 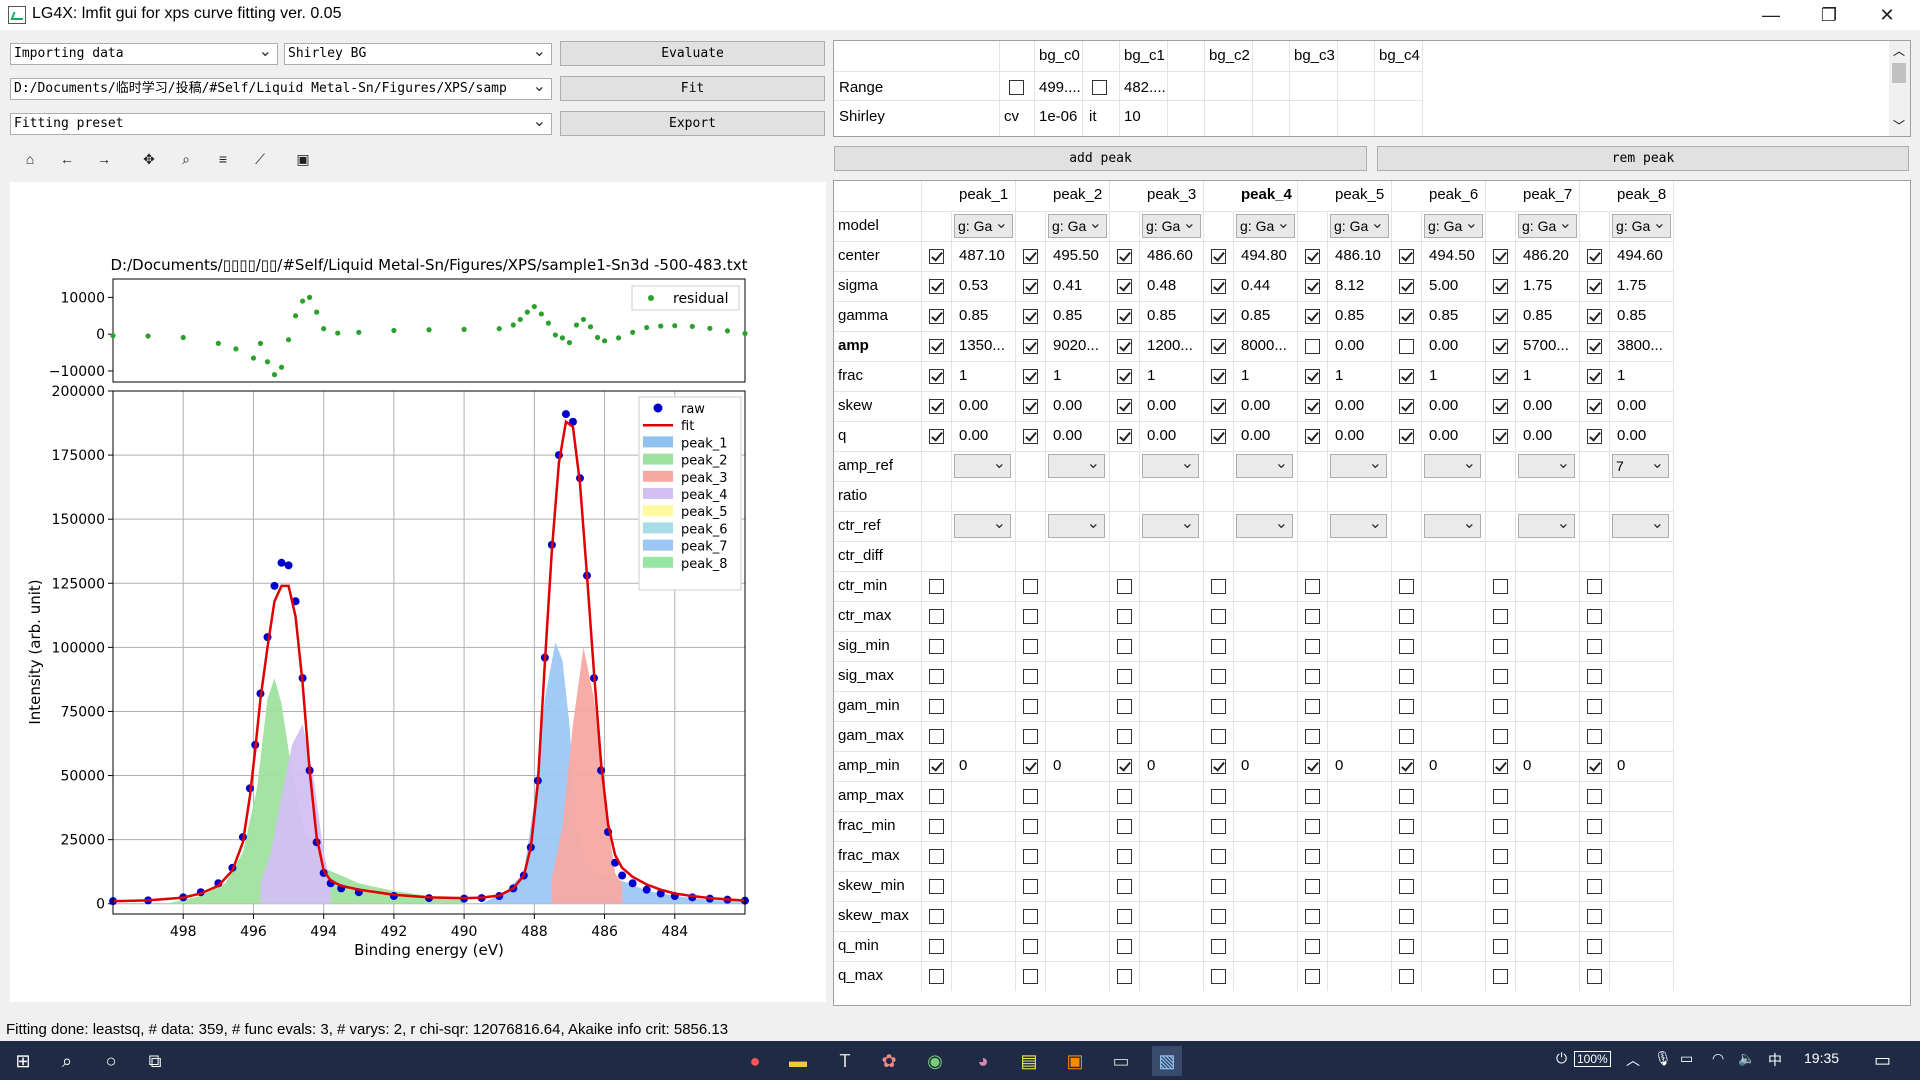 I want to click on pinwheel-app-icon: ✿, so click(x=889, y=1061).